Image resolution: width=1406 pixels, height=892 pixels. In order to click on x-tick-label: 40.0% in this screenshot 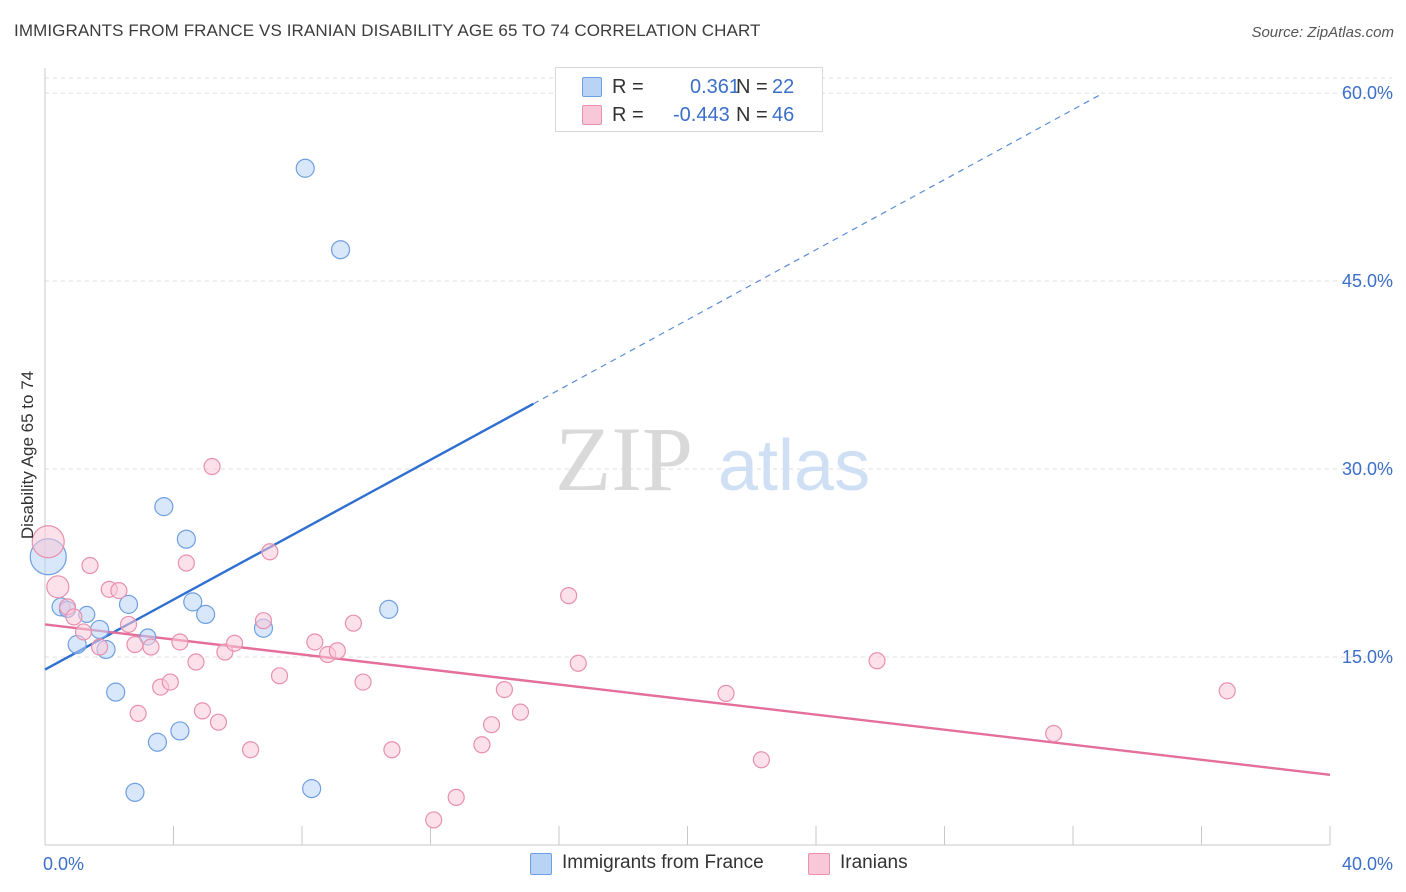, I will do `click(1367, 864)`.